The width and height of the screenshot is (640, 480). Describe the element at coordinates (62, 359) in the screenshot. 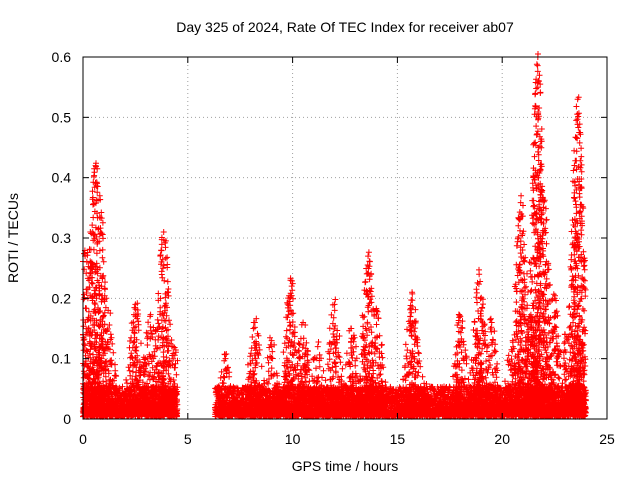

I see `y-tick-label: 0.1` at that location.